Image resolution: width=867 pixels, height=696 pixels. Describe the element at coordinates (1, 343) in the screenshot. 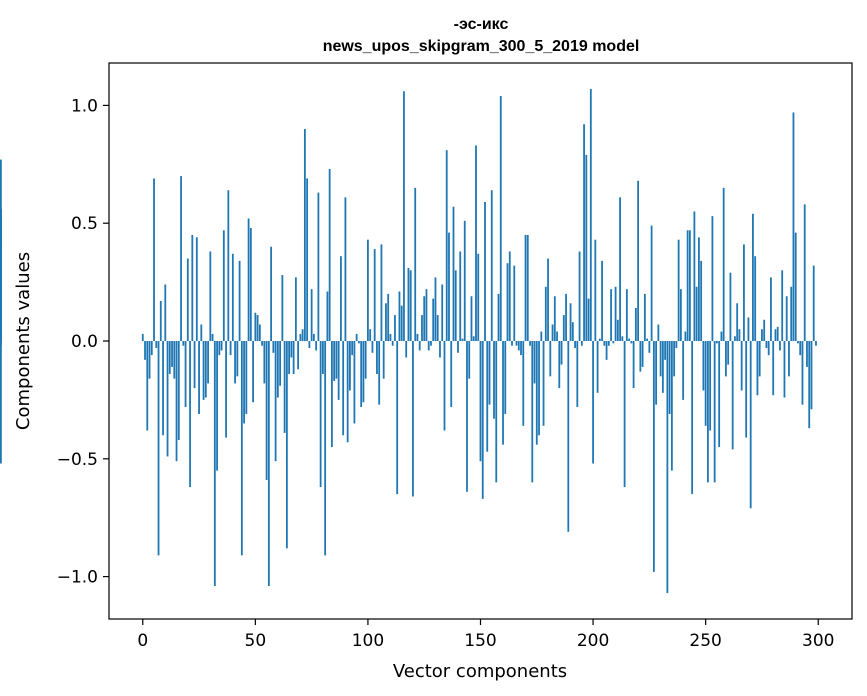

I see `bar-undefined` at that location.